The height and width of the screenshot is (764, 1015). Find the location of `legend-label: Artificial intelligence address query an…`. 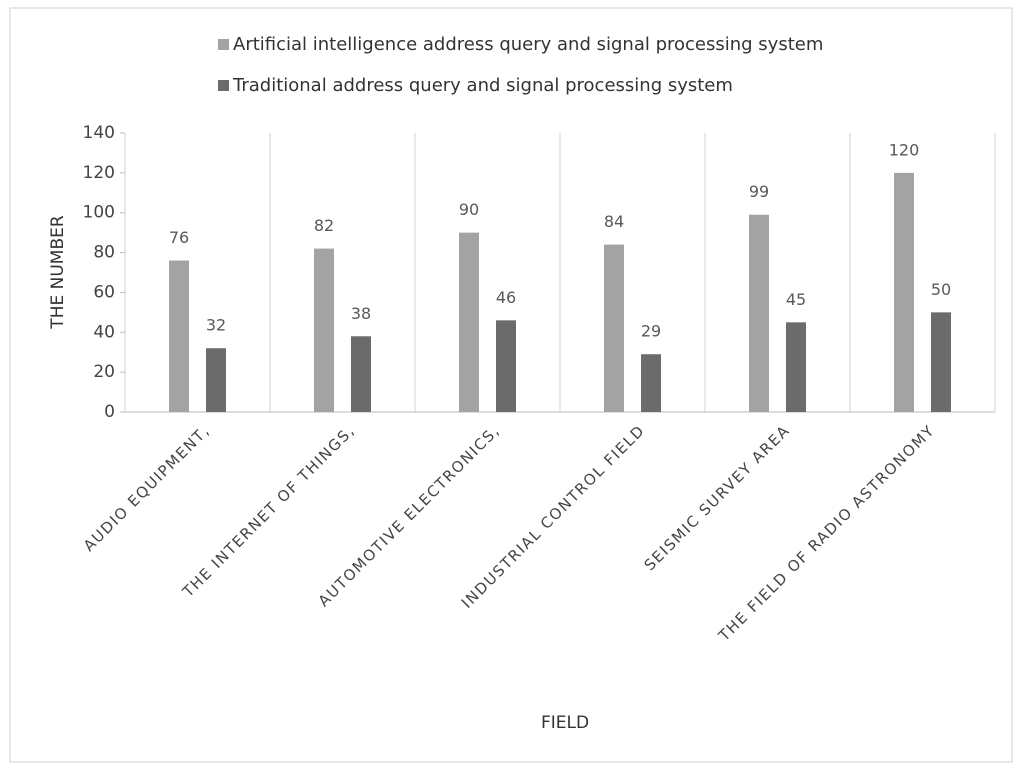

legend-label: Artificial intelligence address query an… is located at coordinates (528, 44).